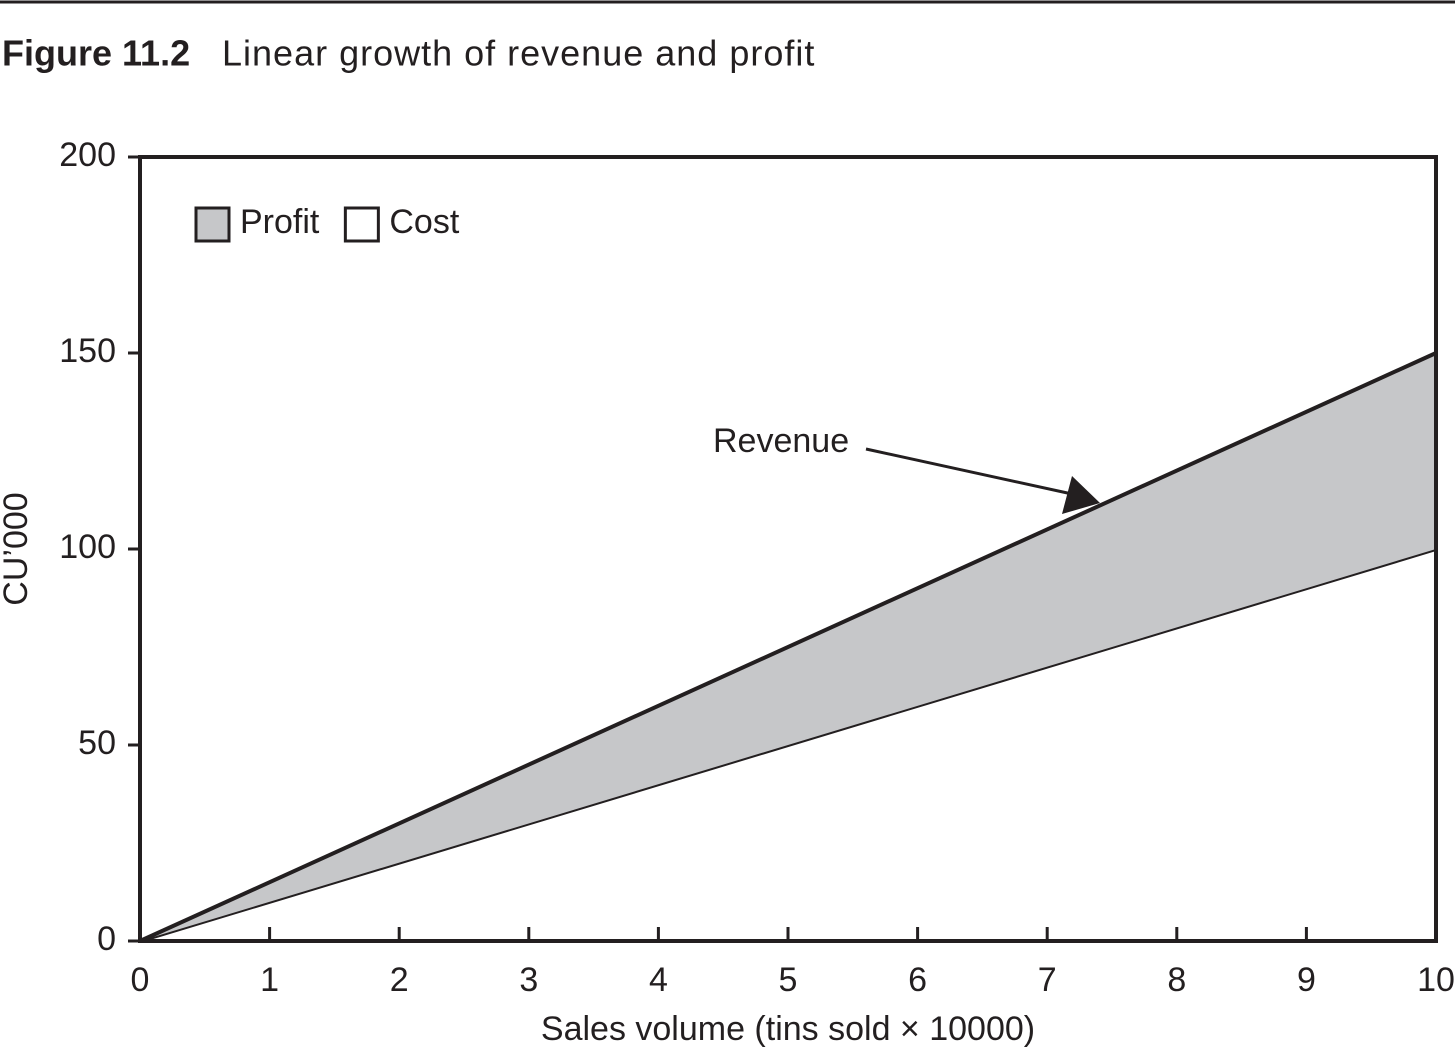 The image size is (1455, 1051). I want to click on annotation-arrow, so click(969, 471).